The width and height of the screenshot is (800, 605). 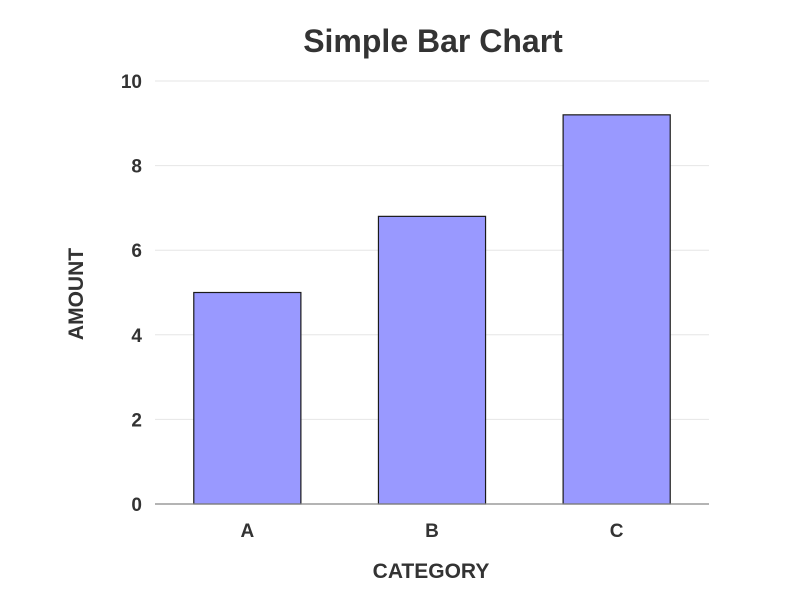 I want to click on y-tick-labels: 0 2 4 6 8 10, so click(x=132, y=294).